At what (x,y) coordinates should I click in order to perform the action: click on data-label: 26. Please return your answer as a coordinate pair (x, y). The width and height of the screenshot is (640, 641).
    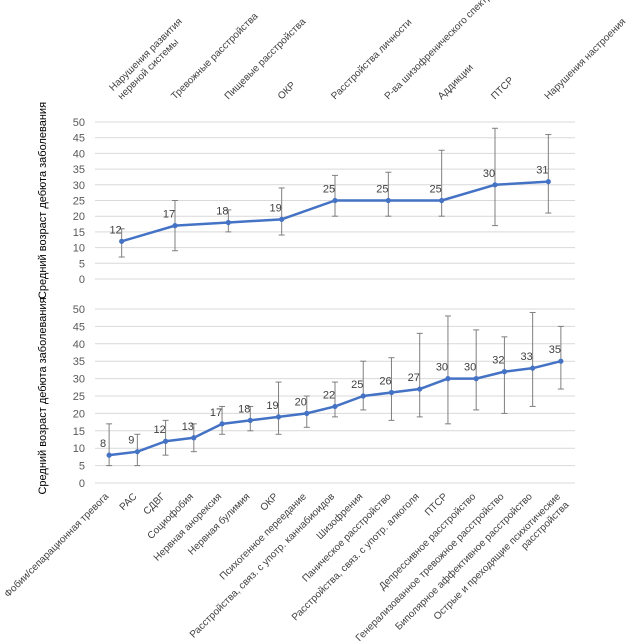
    Looking at the image, I should click on (385, 382).